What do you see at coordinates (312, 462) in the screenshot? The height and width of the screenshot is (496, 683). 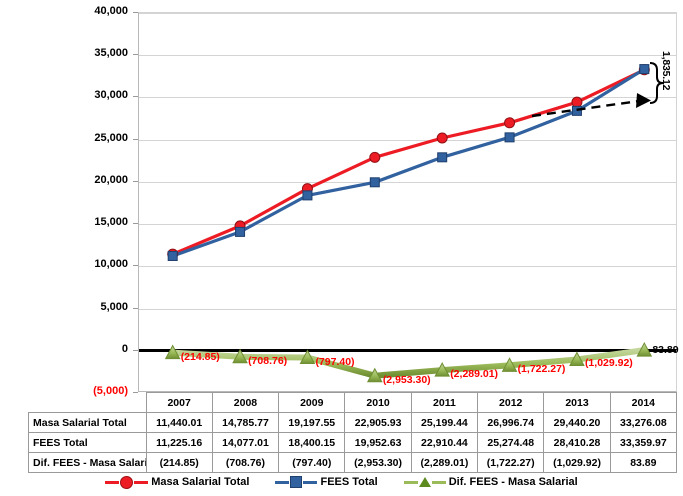 I see `table-cell: (797.40)` at bounding box center [312, 462].